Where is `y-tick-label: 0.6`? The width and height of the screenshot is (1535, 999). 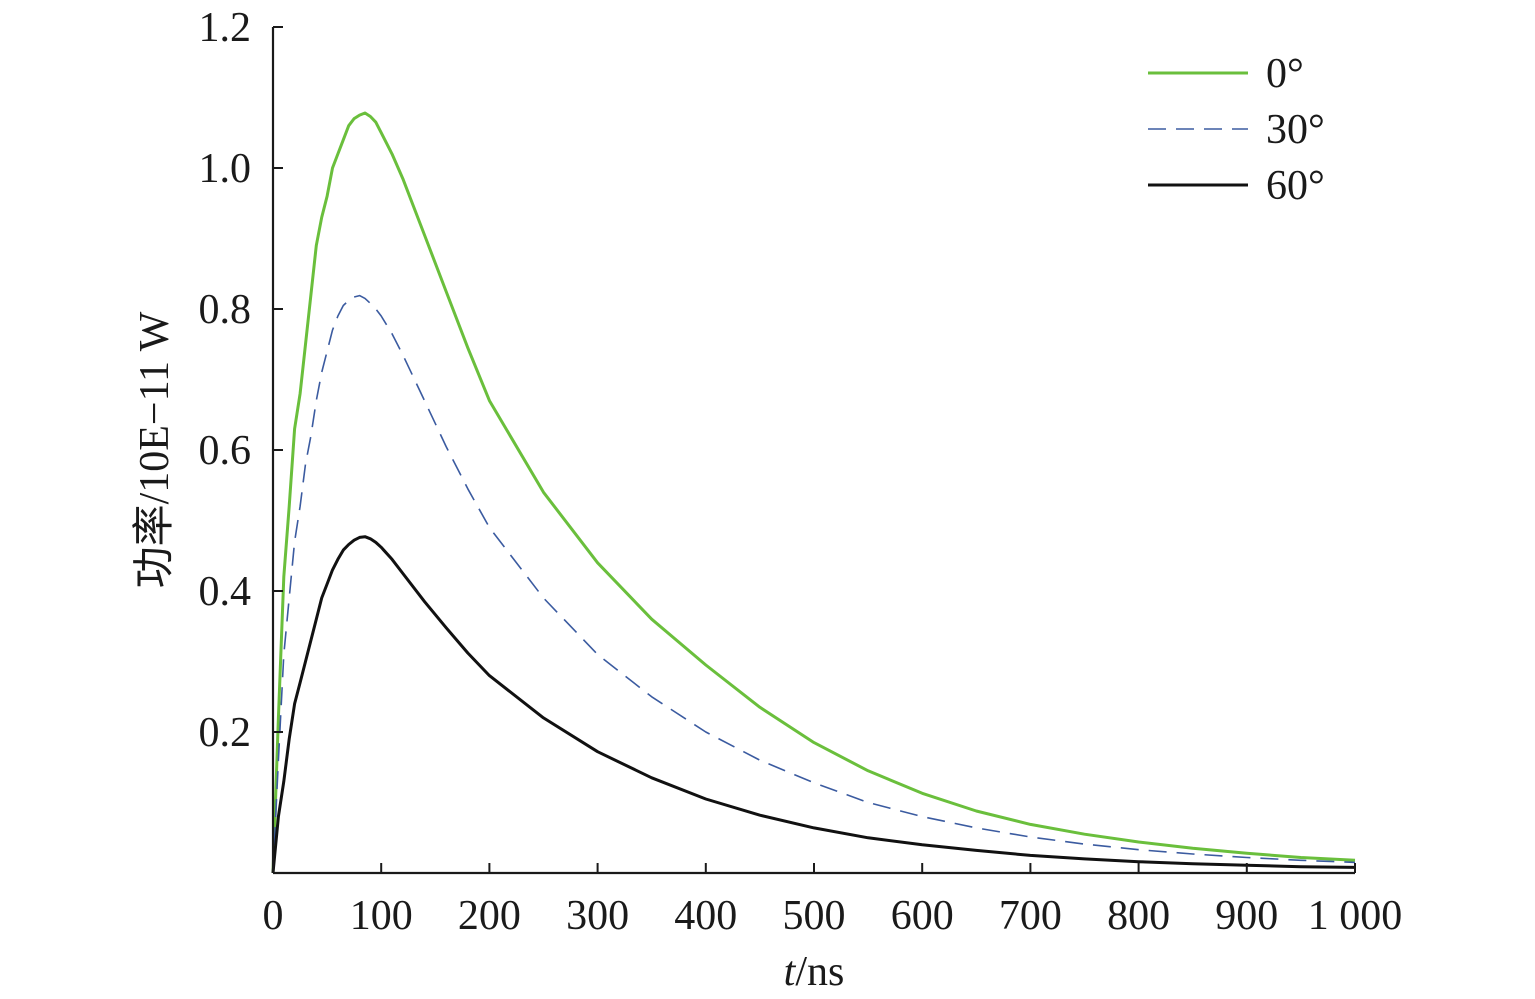
y-tick-label: 0.6 is located at coordinates (225, 451).